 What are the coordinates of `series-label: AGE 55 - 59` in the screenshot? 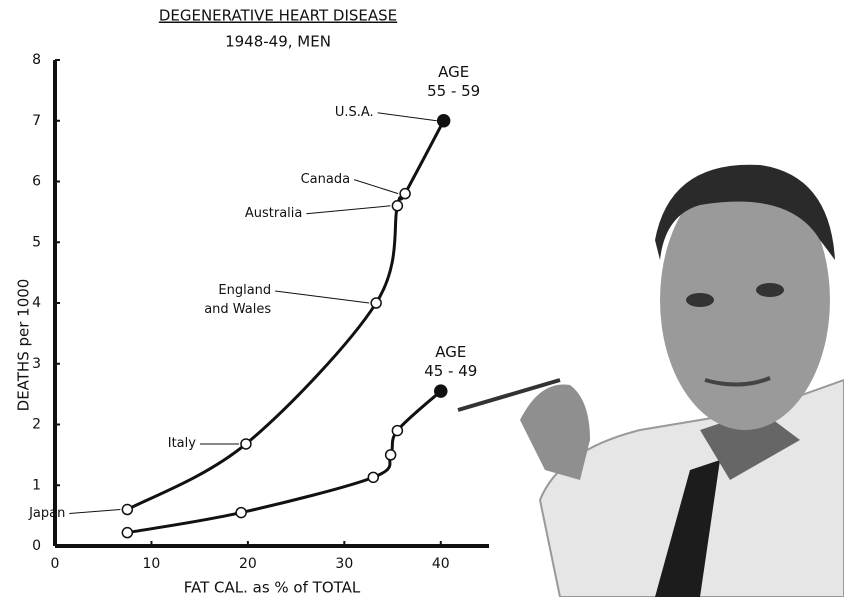 It's located at (454, 81).